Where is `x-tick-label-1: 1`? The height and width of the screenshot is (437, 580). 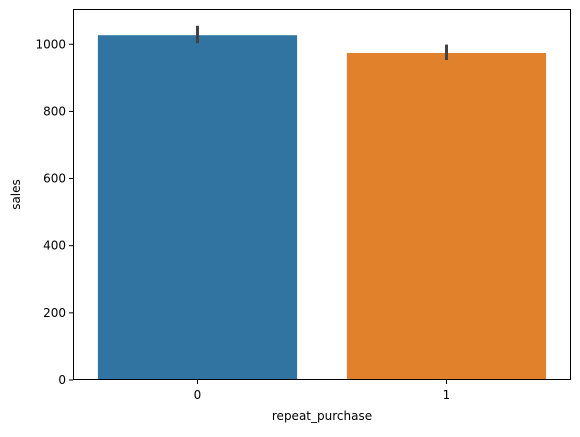 x-tick-label-1: 1 is located at coordinates (447, 395).